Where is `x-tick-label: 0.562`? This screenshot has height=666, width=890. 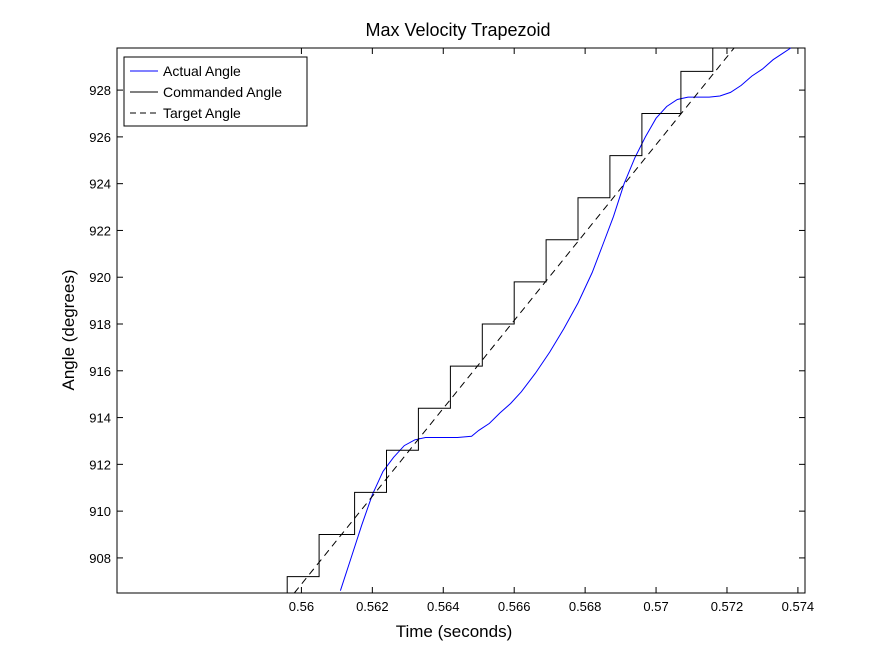
x-tick-label: 0.562 is located at coordinates (372, 606).